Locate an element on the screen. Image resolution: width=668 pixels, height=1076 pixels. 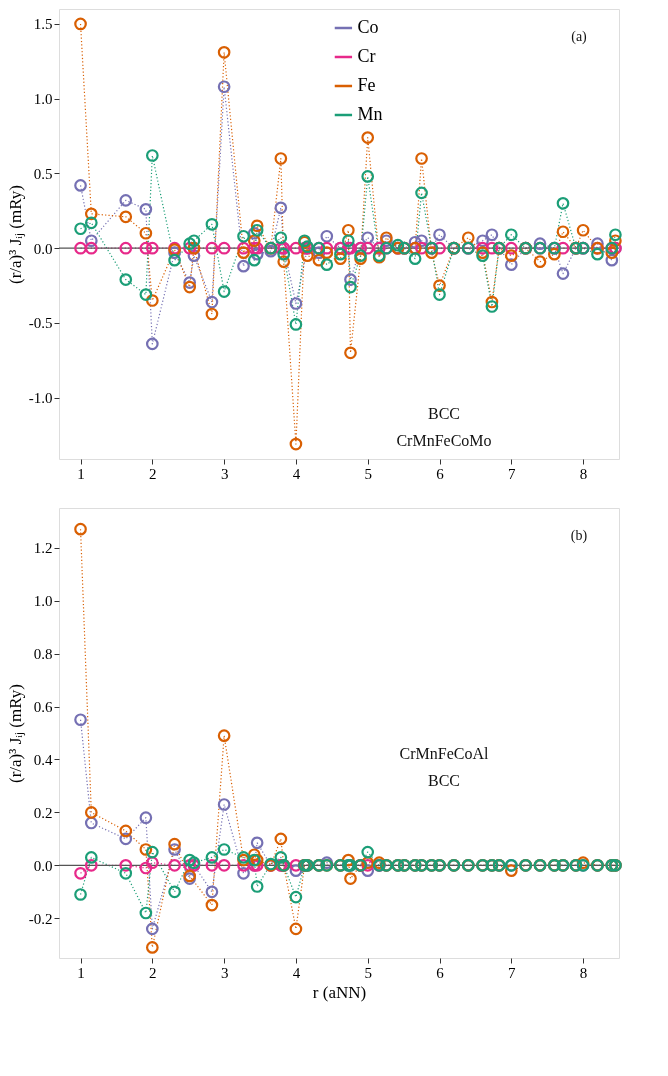
annotation: CrMnFeCoMo is located at coordinates (444, 440).